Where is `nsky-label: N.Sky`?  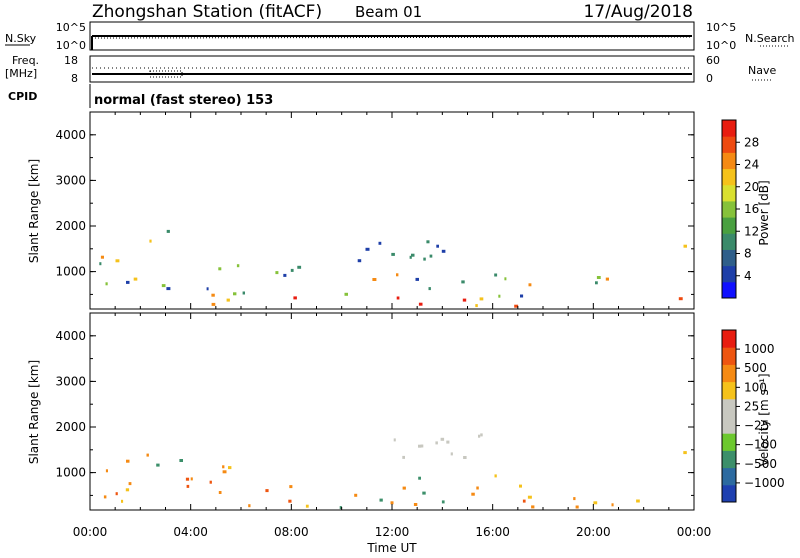
nsky-label: N.Sky is located at coordinates (21, 38).